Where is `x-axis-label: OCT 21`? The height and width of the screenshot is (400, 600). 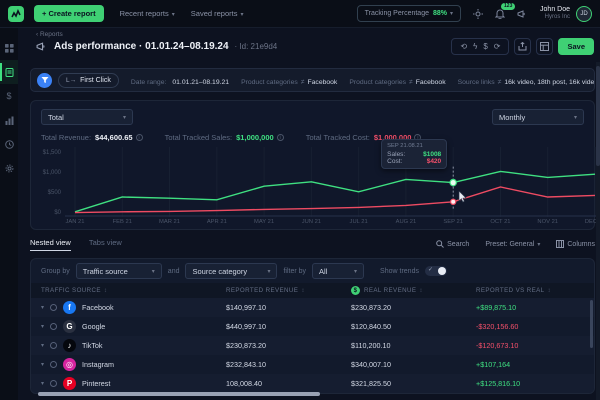
x-axis-label: OCT 21 is located at coordinates (500, 222).